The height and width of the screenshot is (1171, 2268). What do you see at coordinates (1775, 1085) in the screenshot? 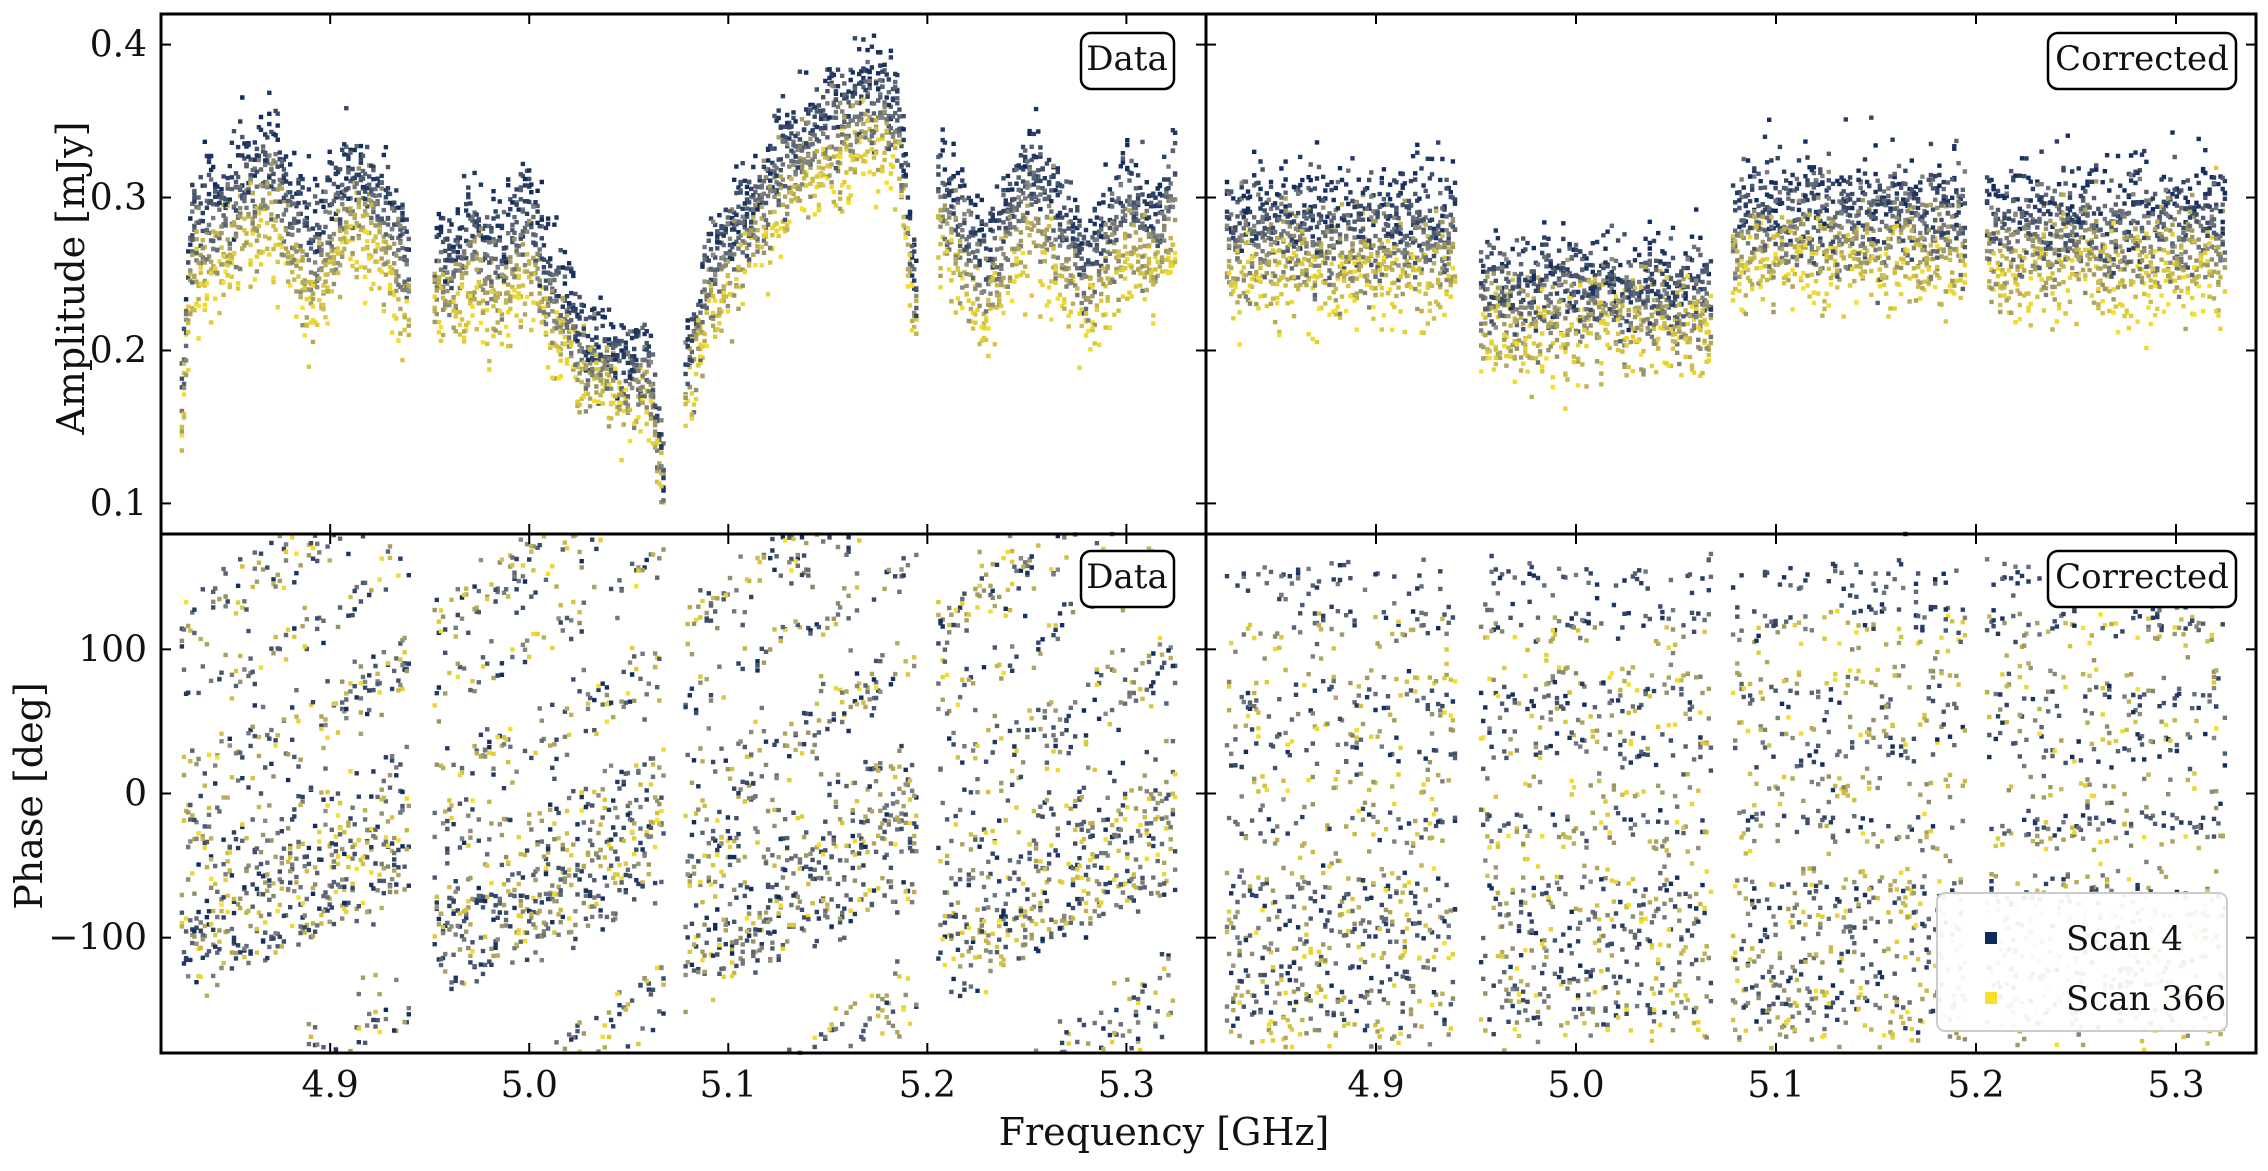
I see `x-tick-label: 5.1` at bounding box center [1775, 1085].